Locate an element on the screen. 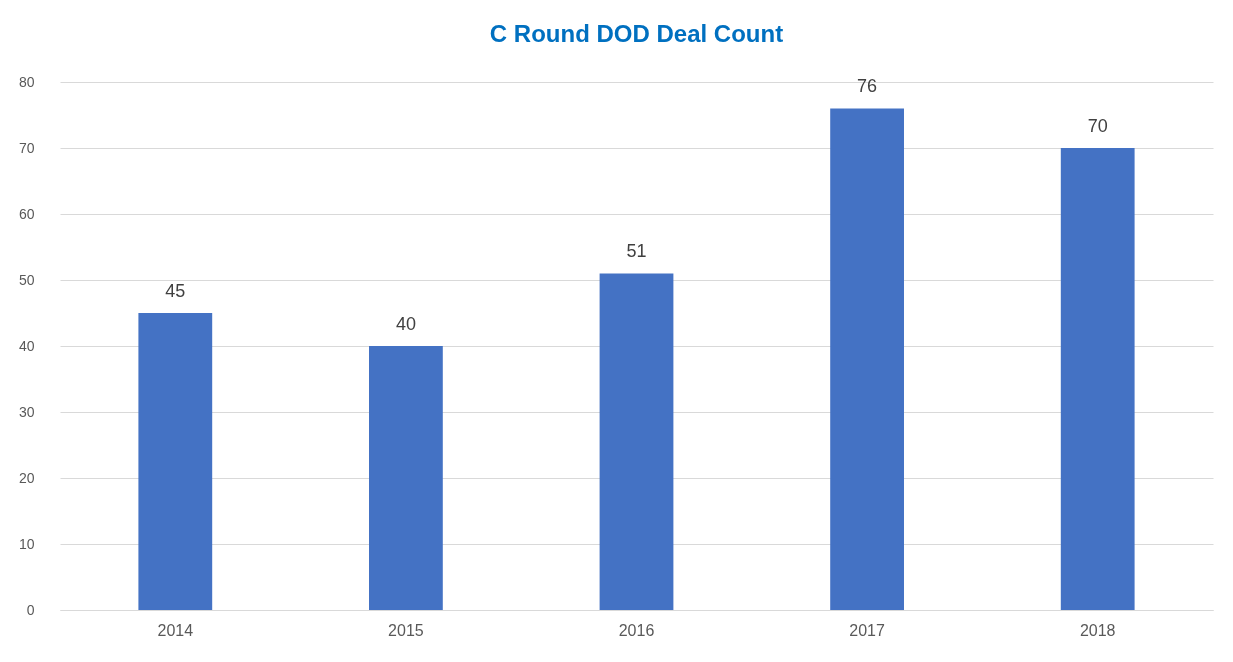 The width and height of the screenshot is (1233, 662). y-tick-label: 60 is located at coordinates (26, 213).